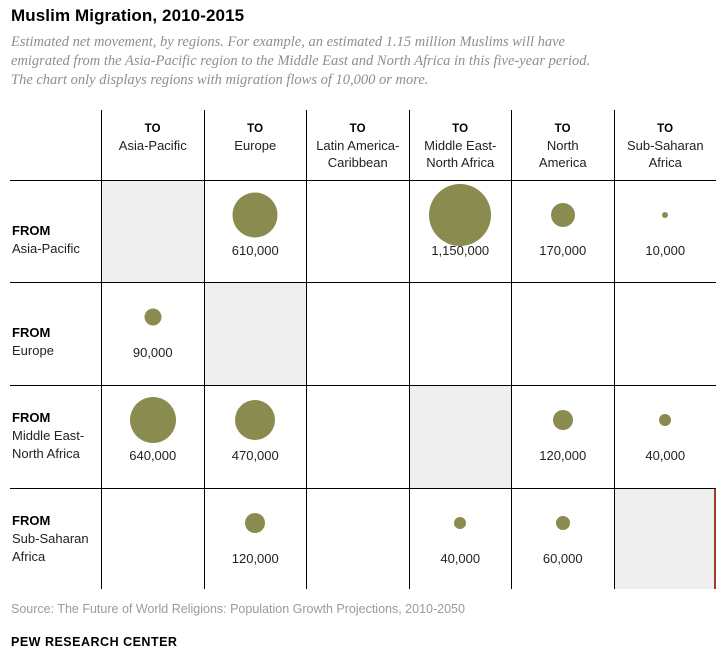  I want to click on cell-from-middle-east-north-africa-to-latin-america-caribbean, so click(357, 437).